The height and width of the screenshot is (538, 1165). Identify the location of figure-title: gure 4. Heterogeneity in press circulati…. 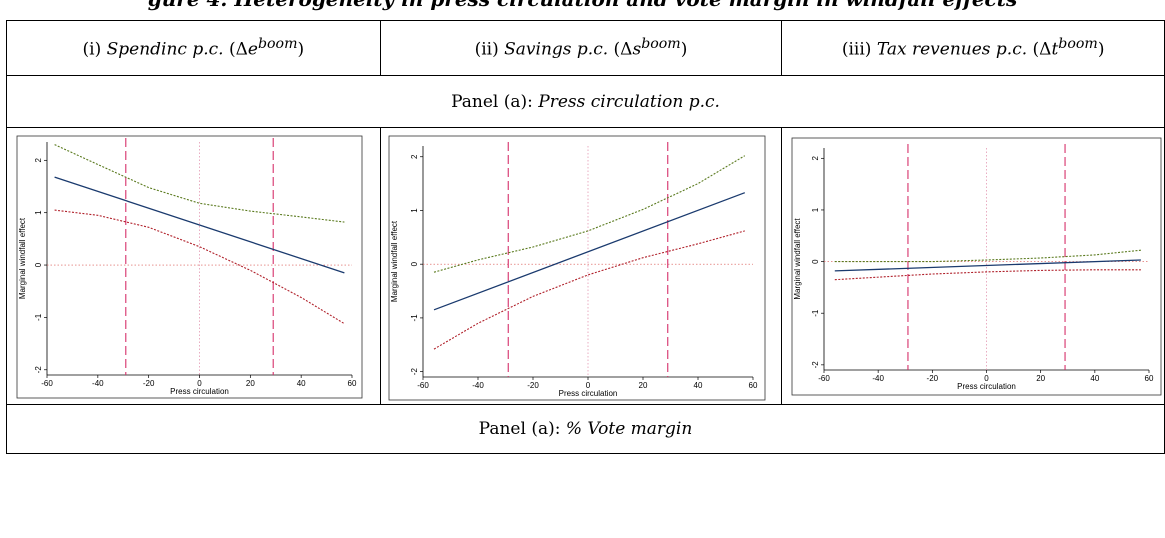
(582, 10).